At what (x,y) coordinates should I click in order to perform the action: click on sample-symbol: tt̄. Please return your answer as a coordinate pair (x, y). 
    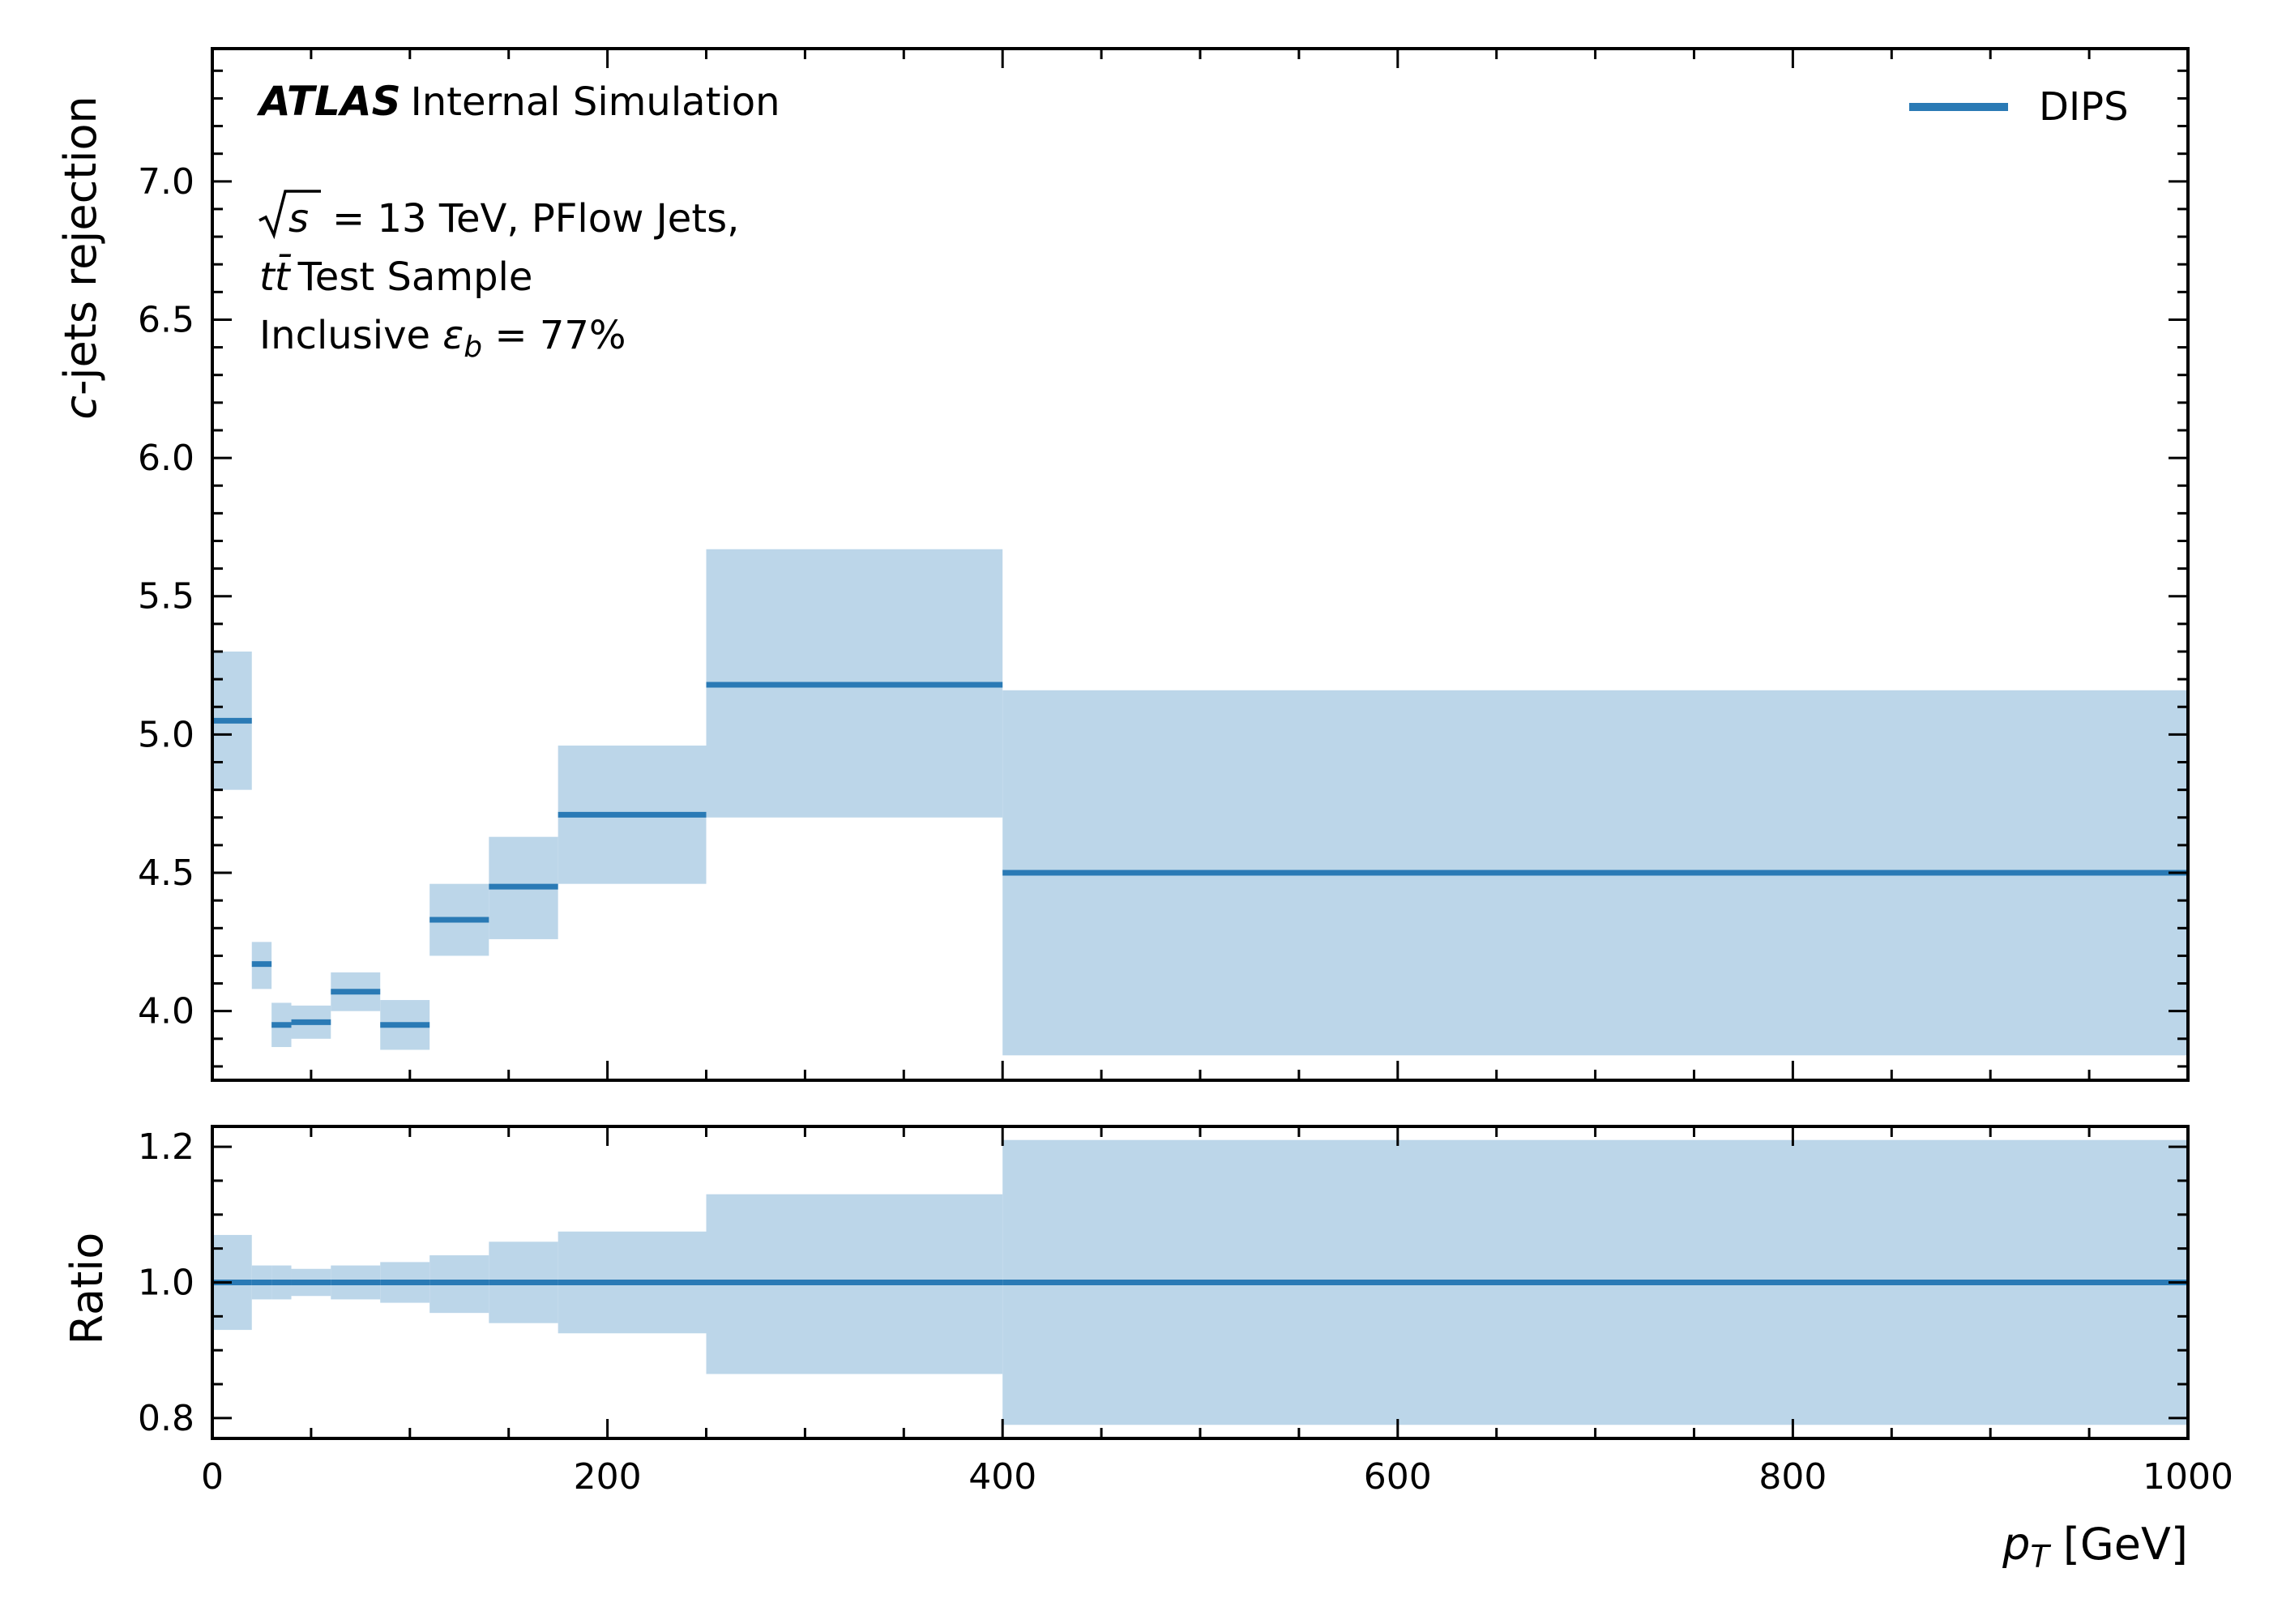
    Looking at the image, I should click on (276, 277).